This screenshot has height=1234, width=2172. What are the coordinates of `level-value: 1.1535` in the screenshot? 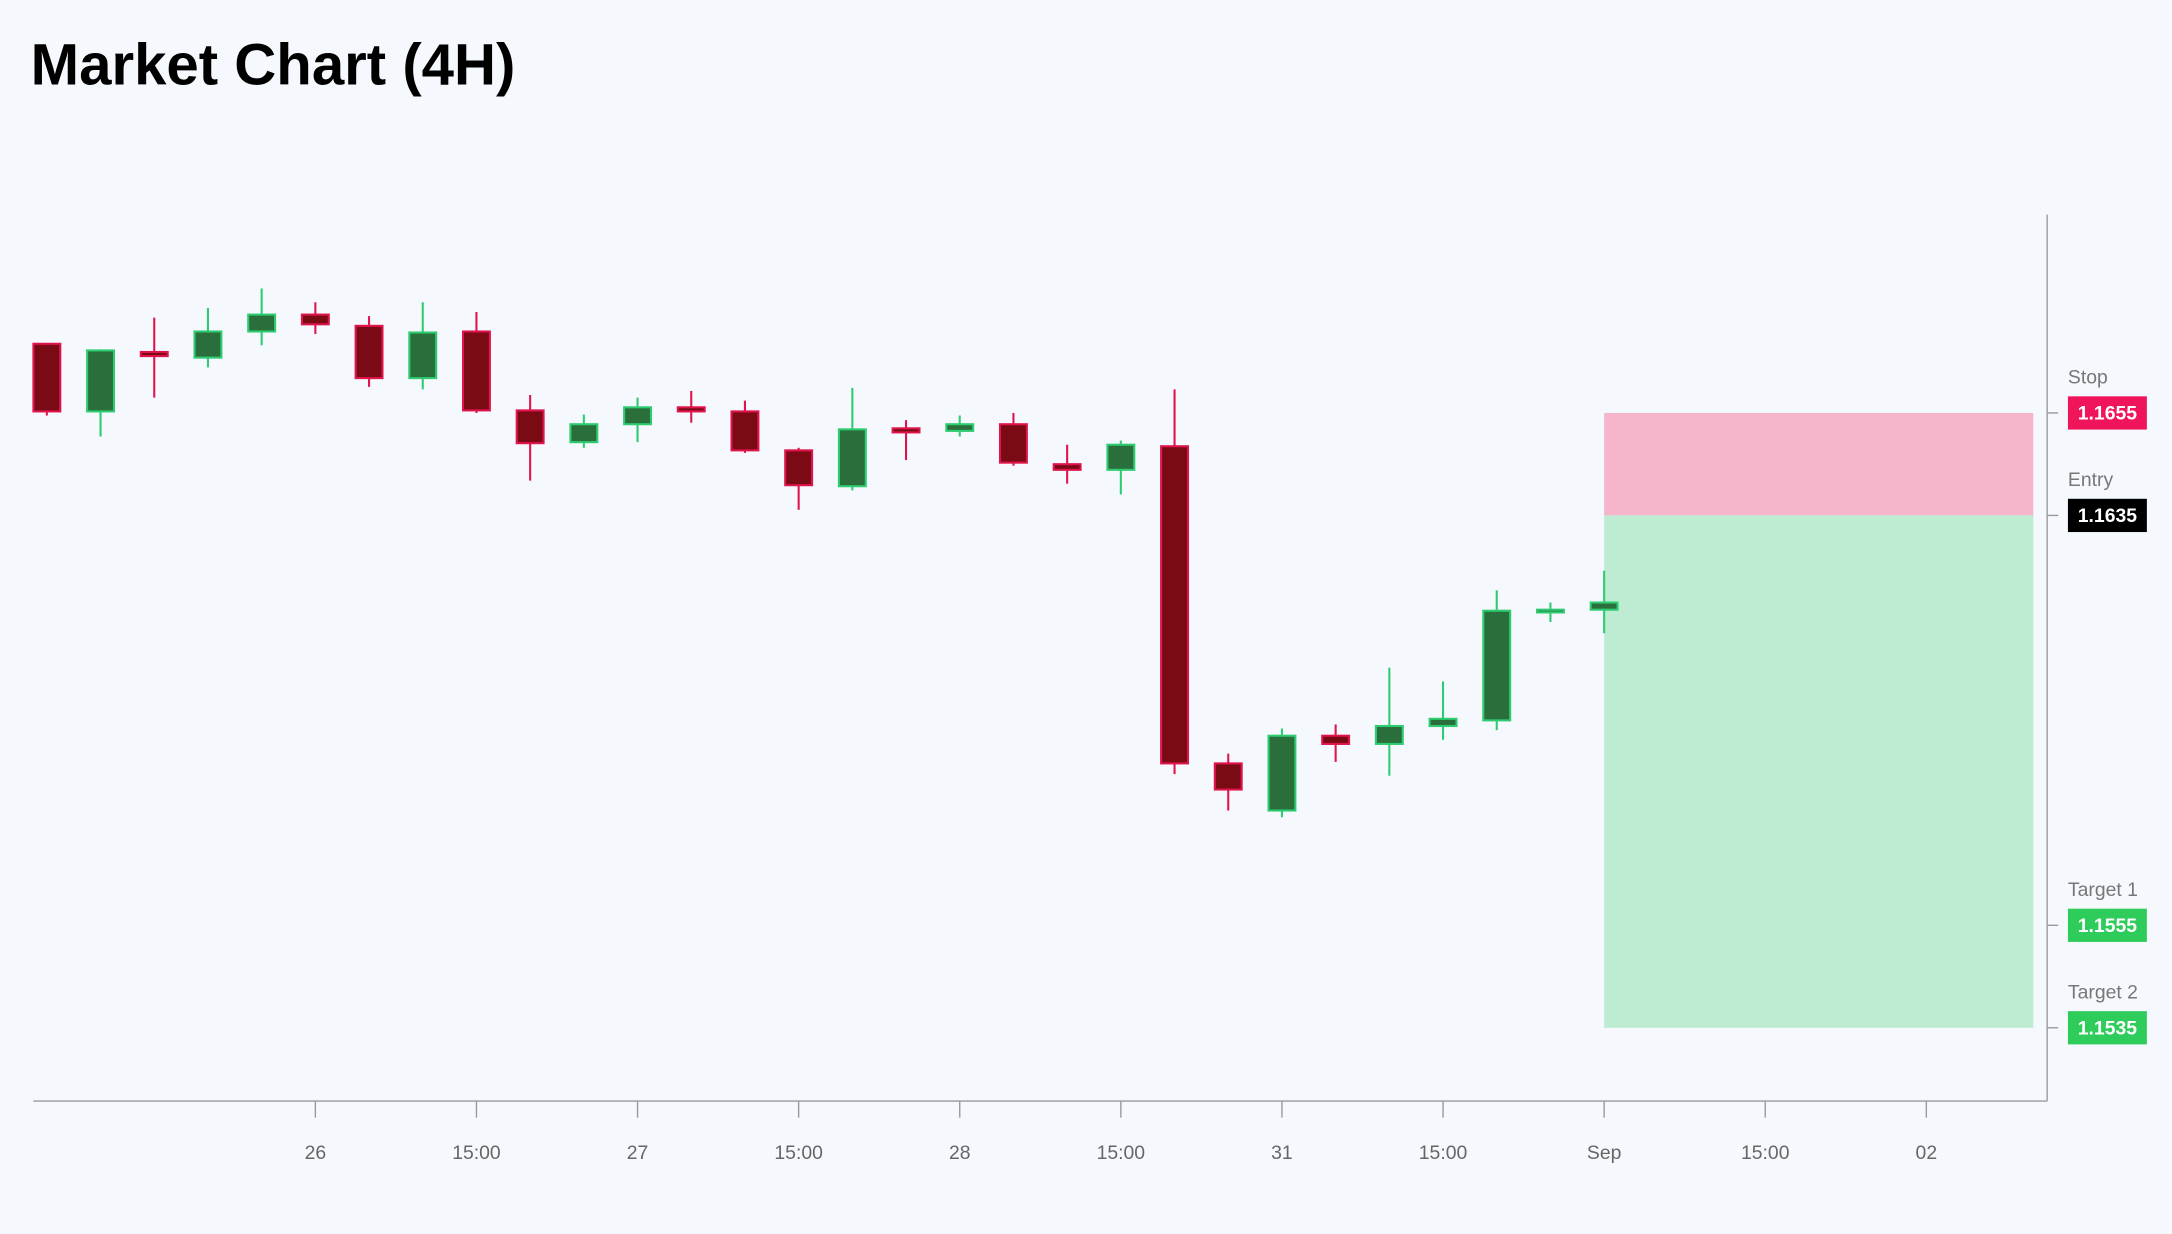 It's located at (2107, 1028).